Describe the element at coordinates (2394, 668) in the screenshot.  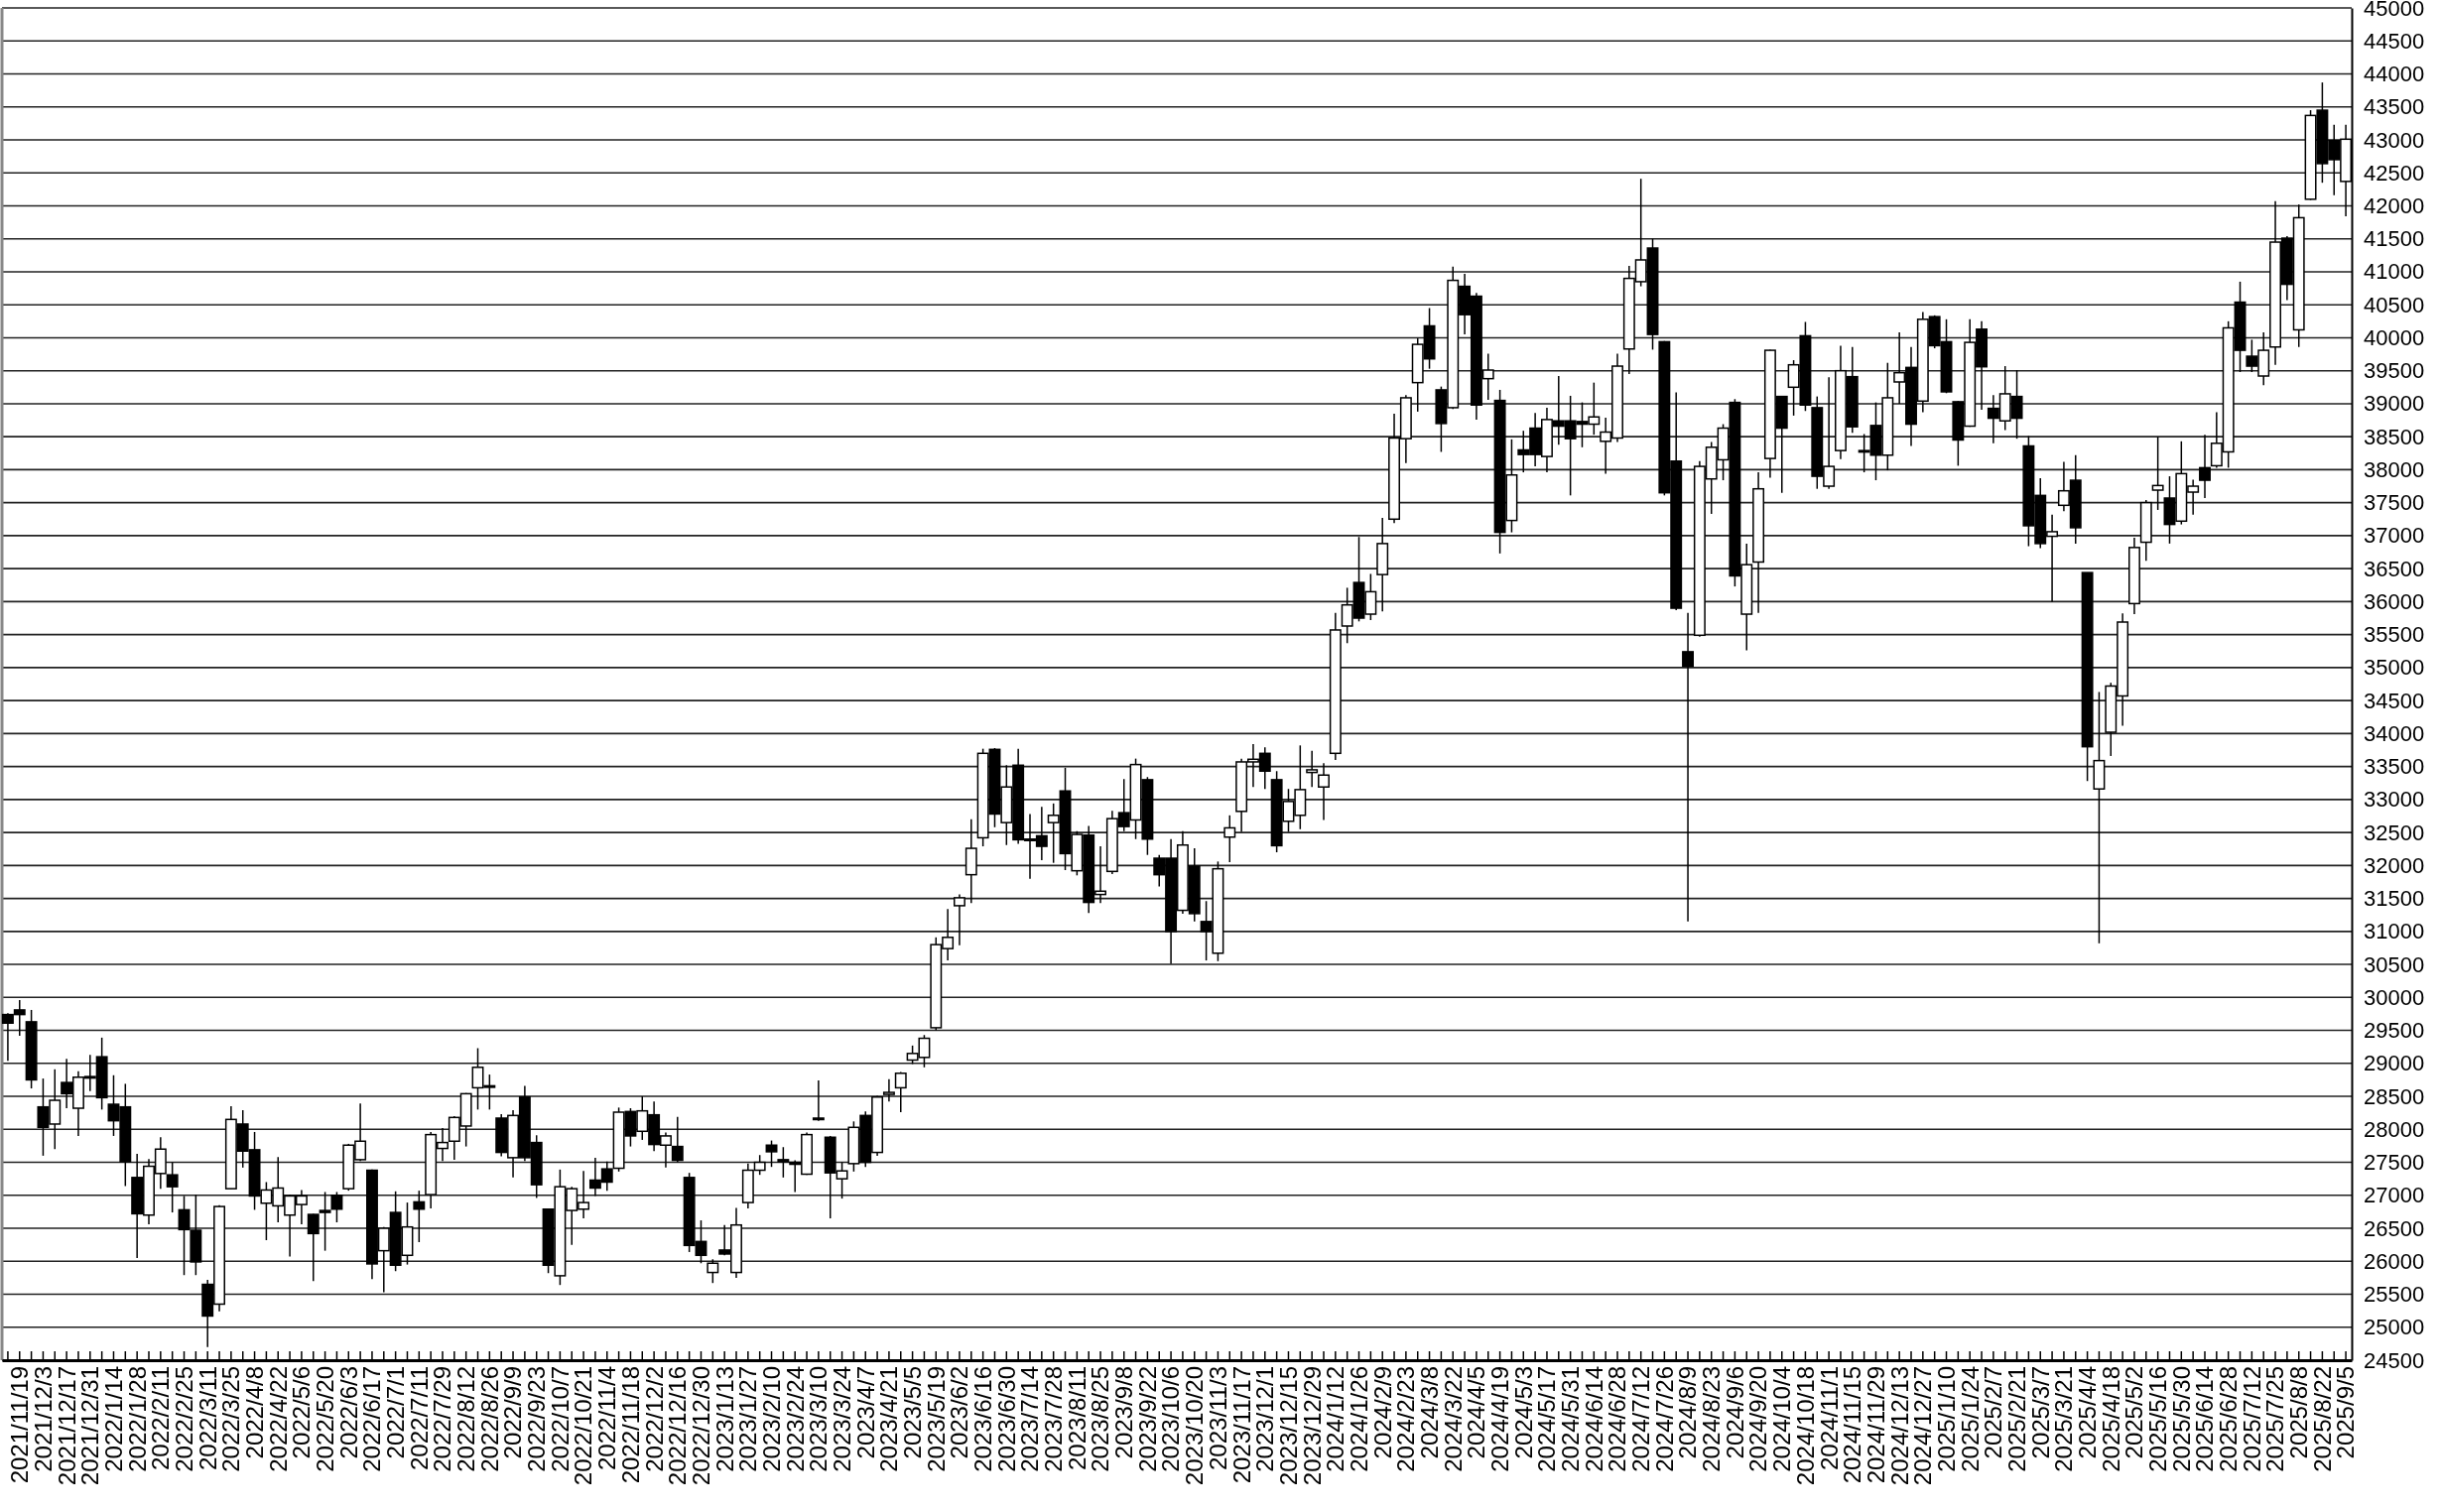
I see `y-tick-label: 35000` at that location.